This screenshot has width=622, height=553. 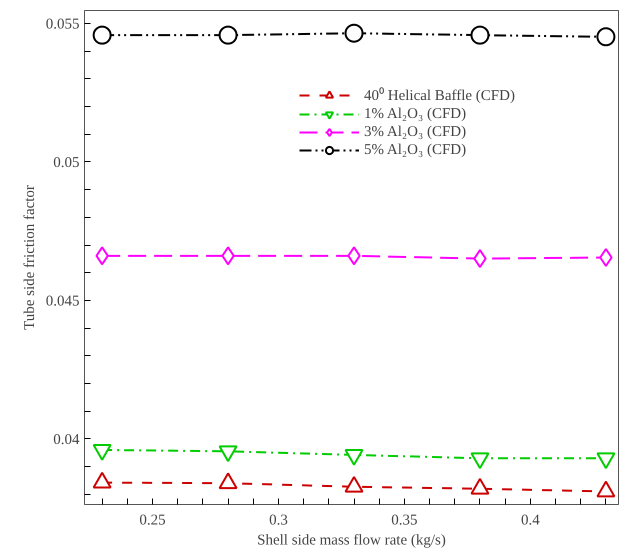 I want to click on x-axis-title: Shell side mass flow rate (kg/s), so click(x=351, y=540).